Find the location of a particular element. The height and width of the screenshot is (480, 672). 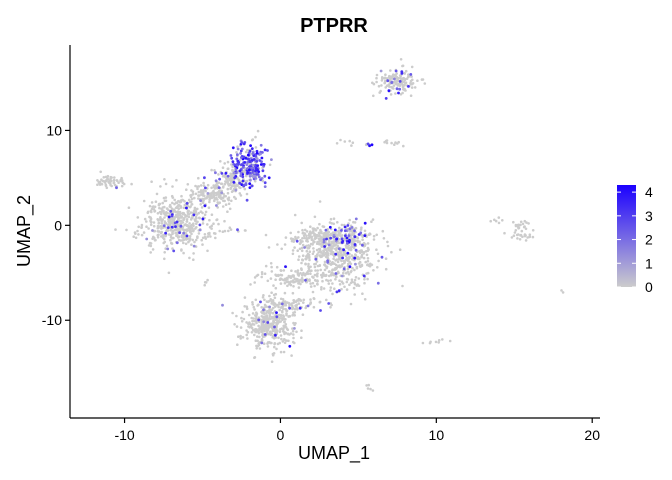

colorbar-tick-label: 4 is located at coordinates (649, 192).